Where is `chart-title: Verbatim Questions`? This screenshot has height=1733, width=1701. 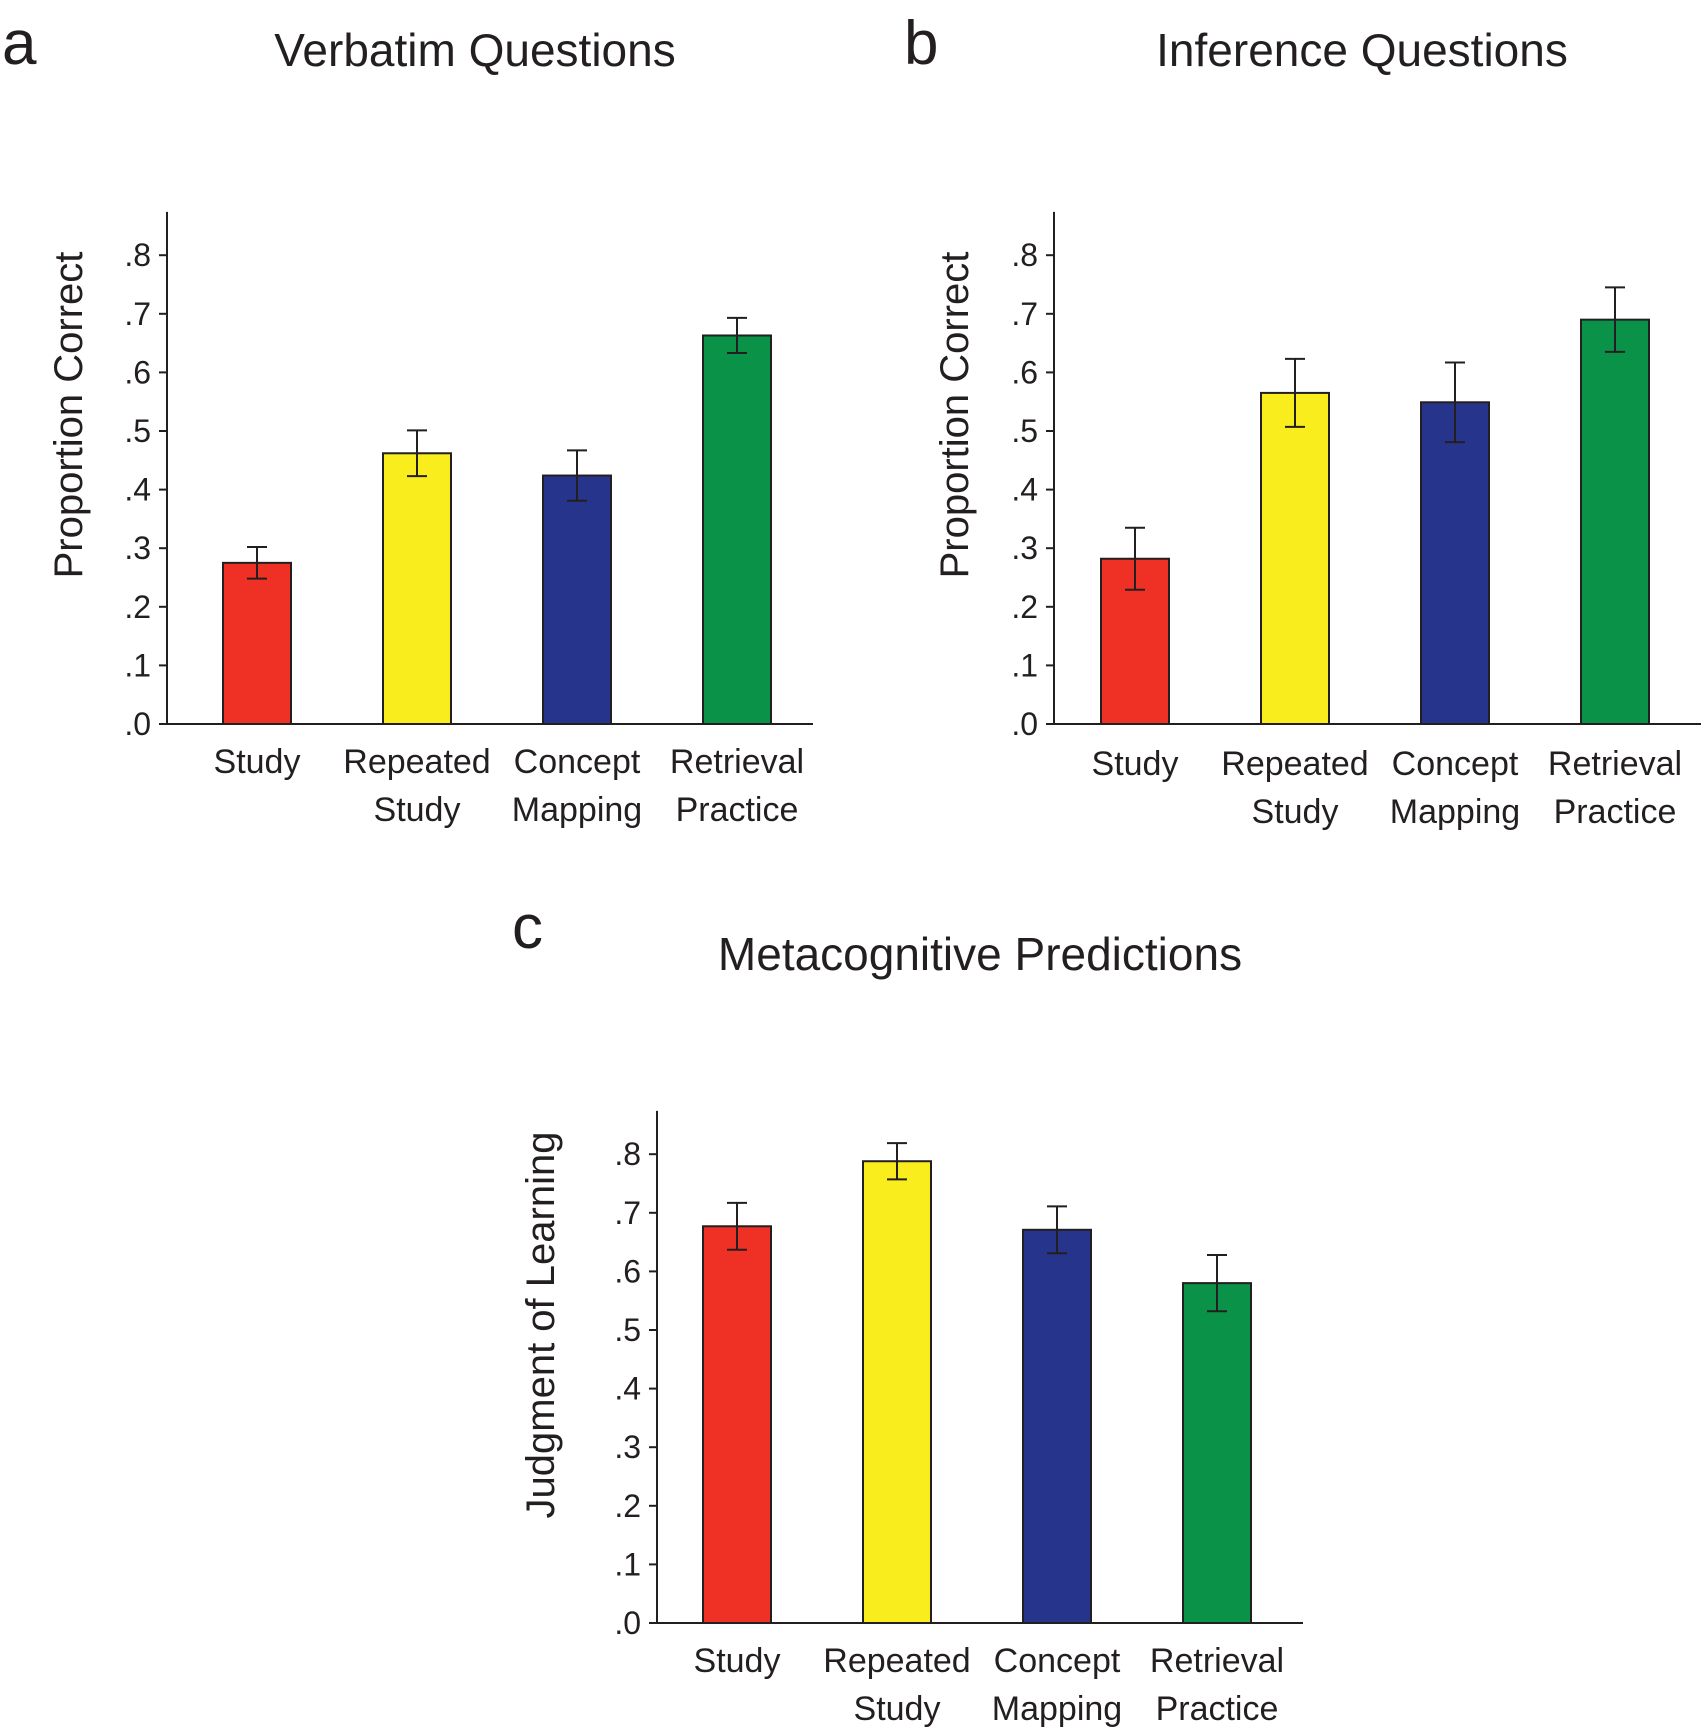 chart-title: Verbatim Questions is located at coordinates (474, 50).